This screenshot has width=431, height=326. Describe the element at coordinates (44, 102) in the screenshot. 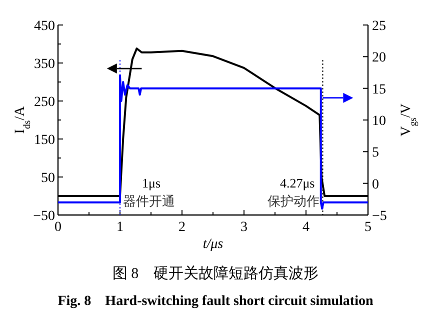

I see `y-tick-label: 250` at that location.